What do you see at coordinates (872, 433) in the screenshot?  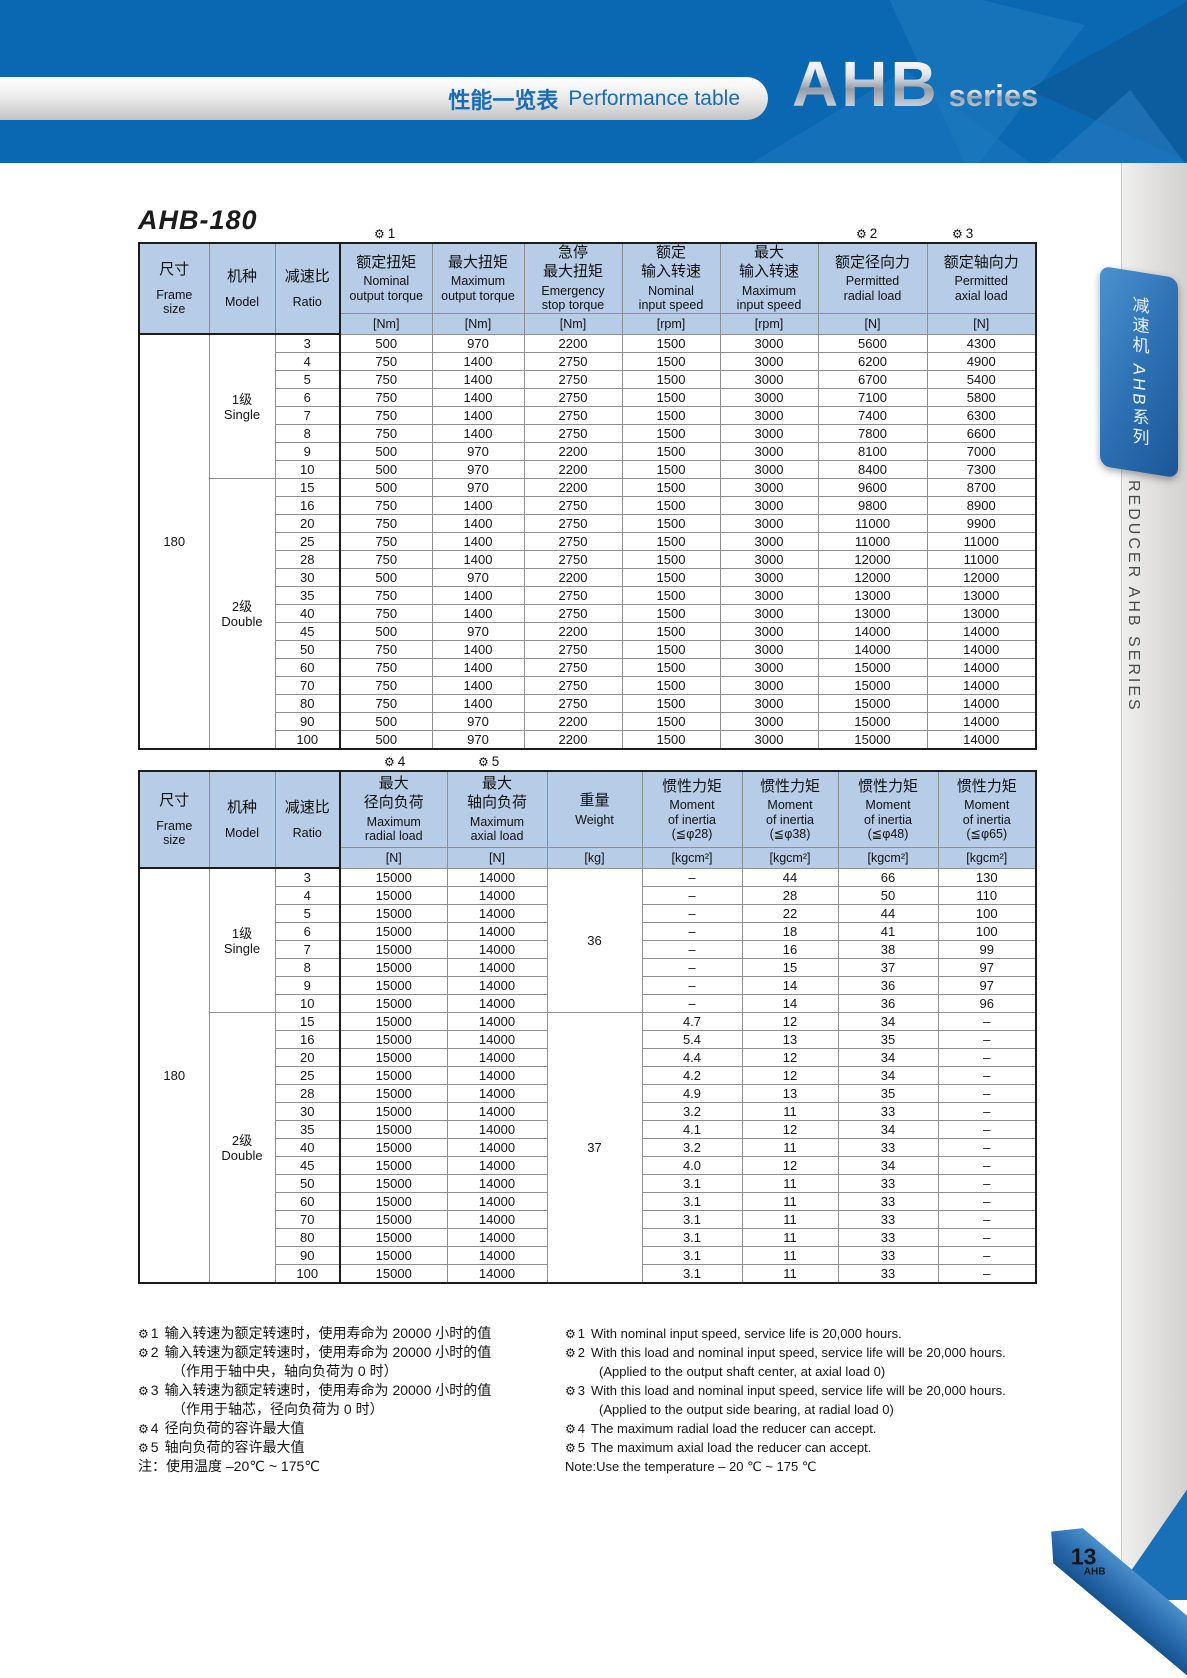 I see `data-cell: 7800` at bounding box center [872, 433].